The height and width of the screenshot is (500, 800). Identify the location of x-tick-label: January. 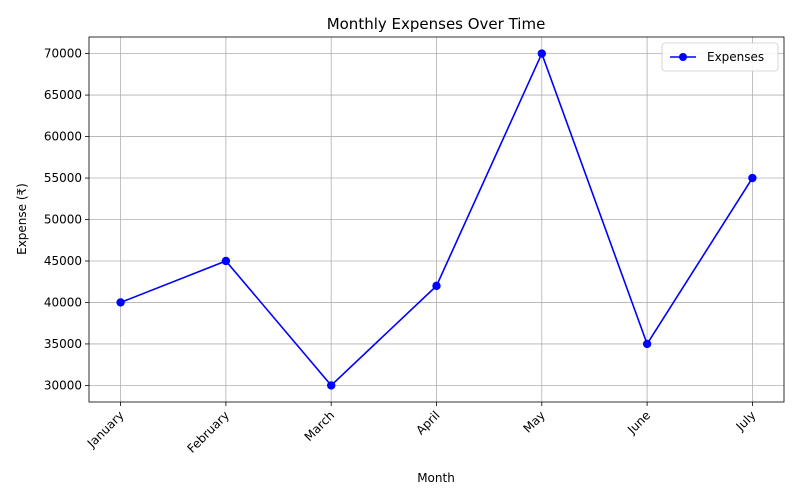
(105, 429).